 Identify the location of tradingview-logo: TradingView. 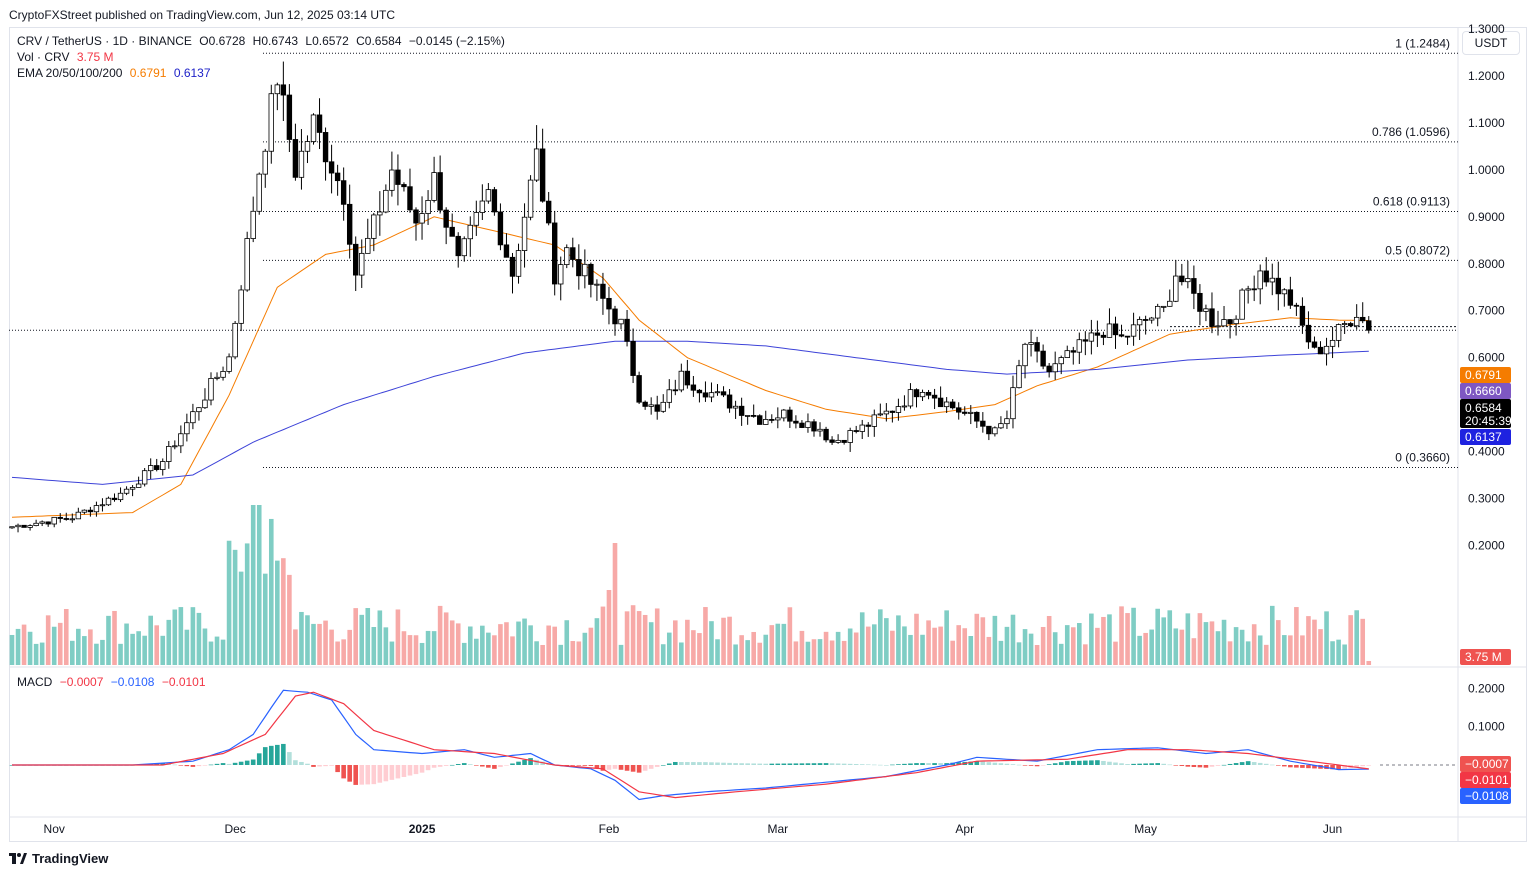
(58, 858).